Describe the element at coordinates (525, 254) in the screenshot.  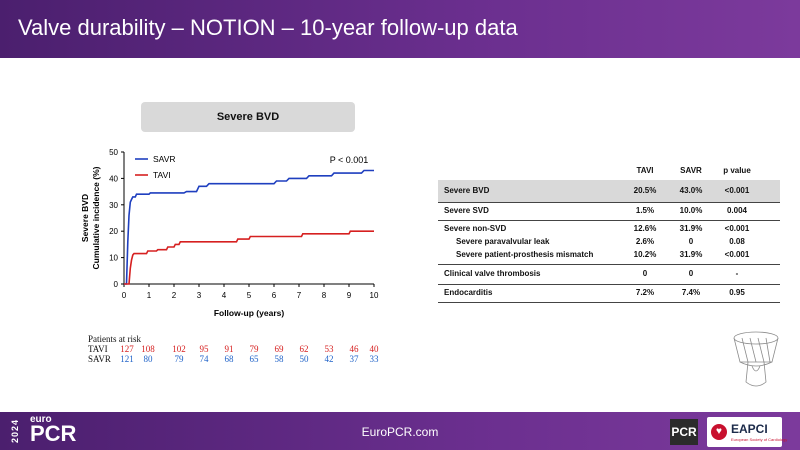
I see `row-name: Severe patient-prosthesis mismatch` at that location.